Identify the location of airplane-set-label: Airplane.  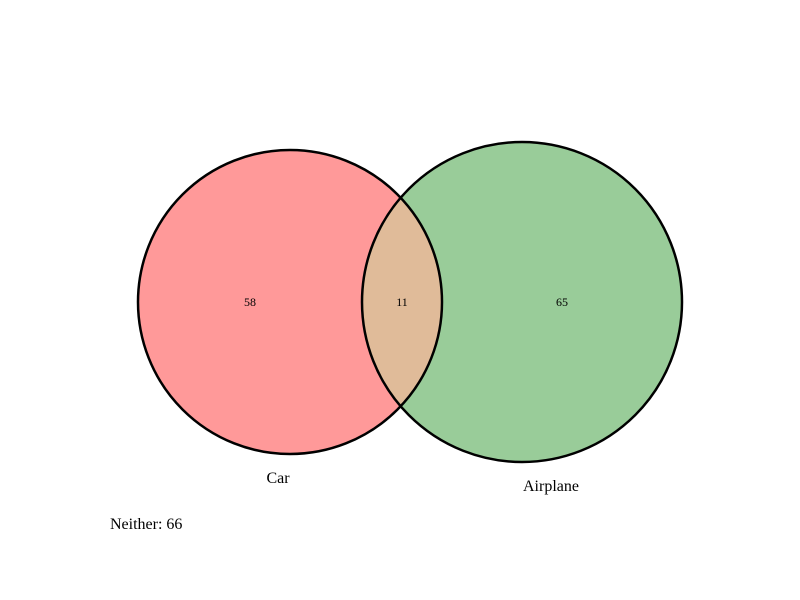
(551, 486).